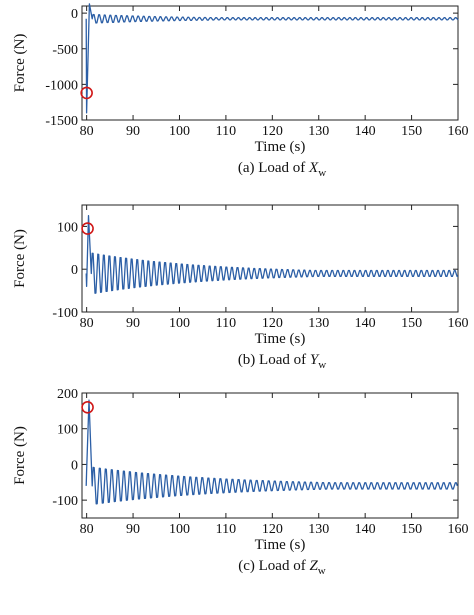 This screenshot has width=474, height=615. What do you see at coordinates (282, 169) in the screenshot?
I see `panel-caption: (a) Load of Xw` at bounding box center [282, 169].